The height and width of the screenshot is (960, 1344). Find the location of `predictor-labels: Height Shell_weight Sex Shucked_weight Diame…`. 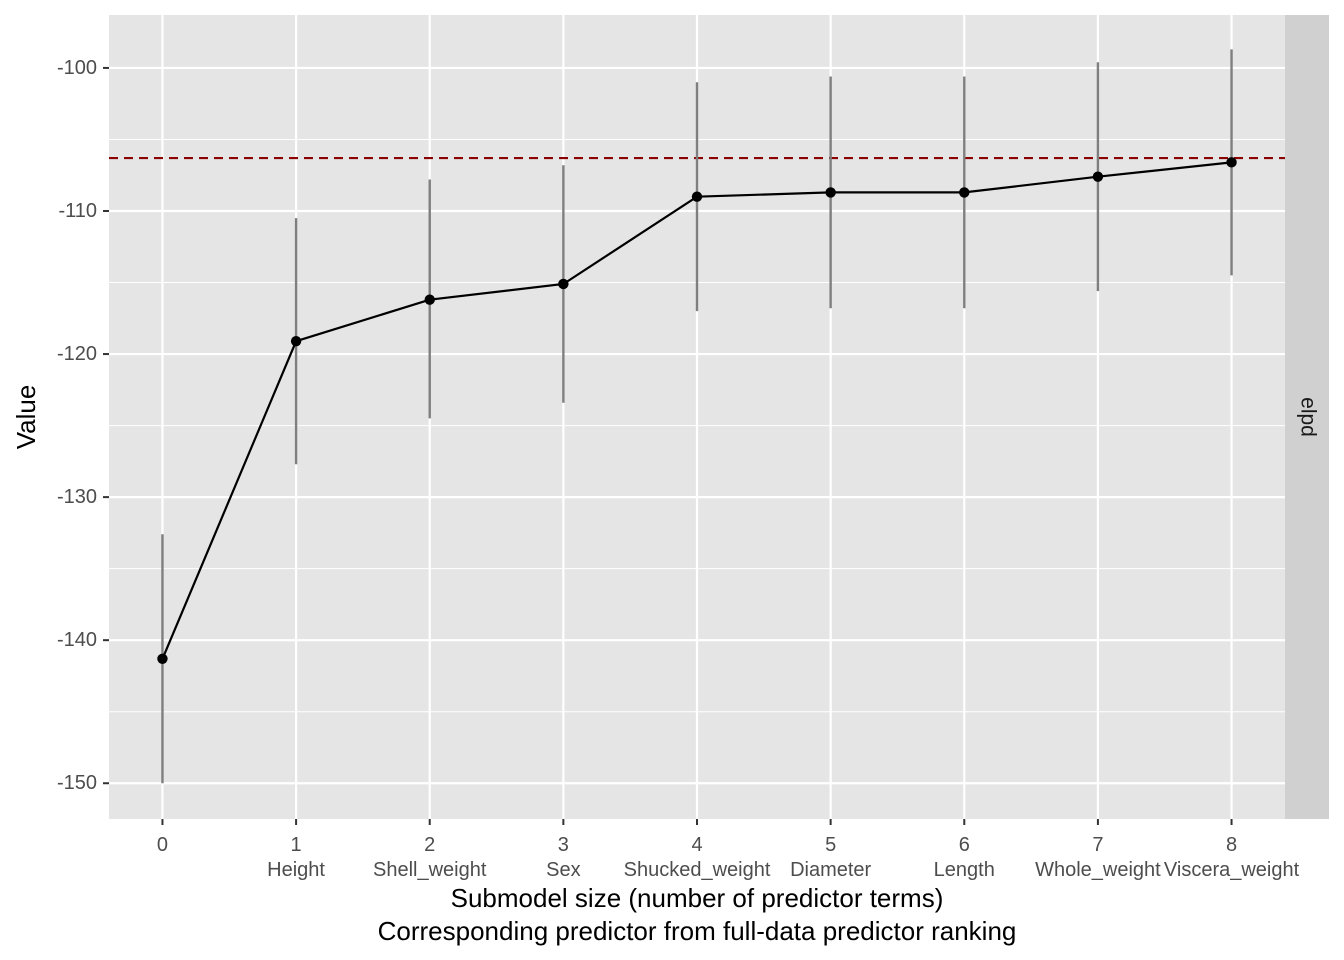

predictor-labels: Height Shell_weight Sex Shucked_weight Diame… is located at coordinates (783, 870).